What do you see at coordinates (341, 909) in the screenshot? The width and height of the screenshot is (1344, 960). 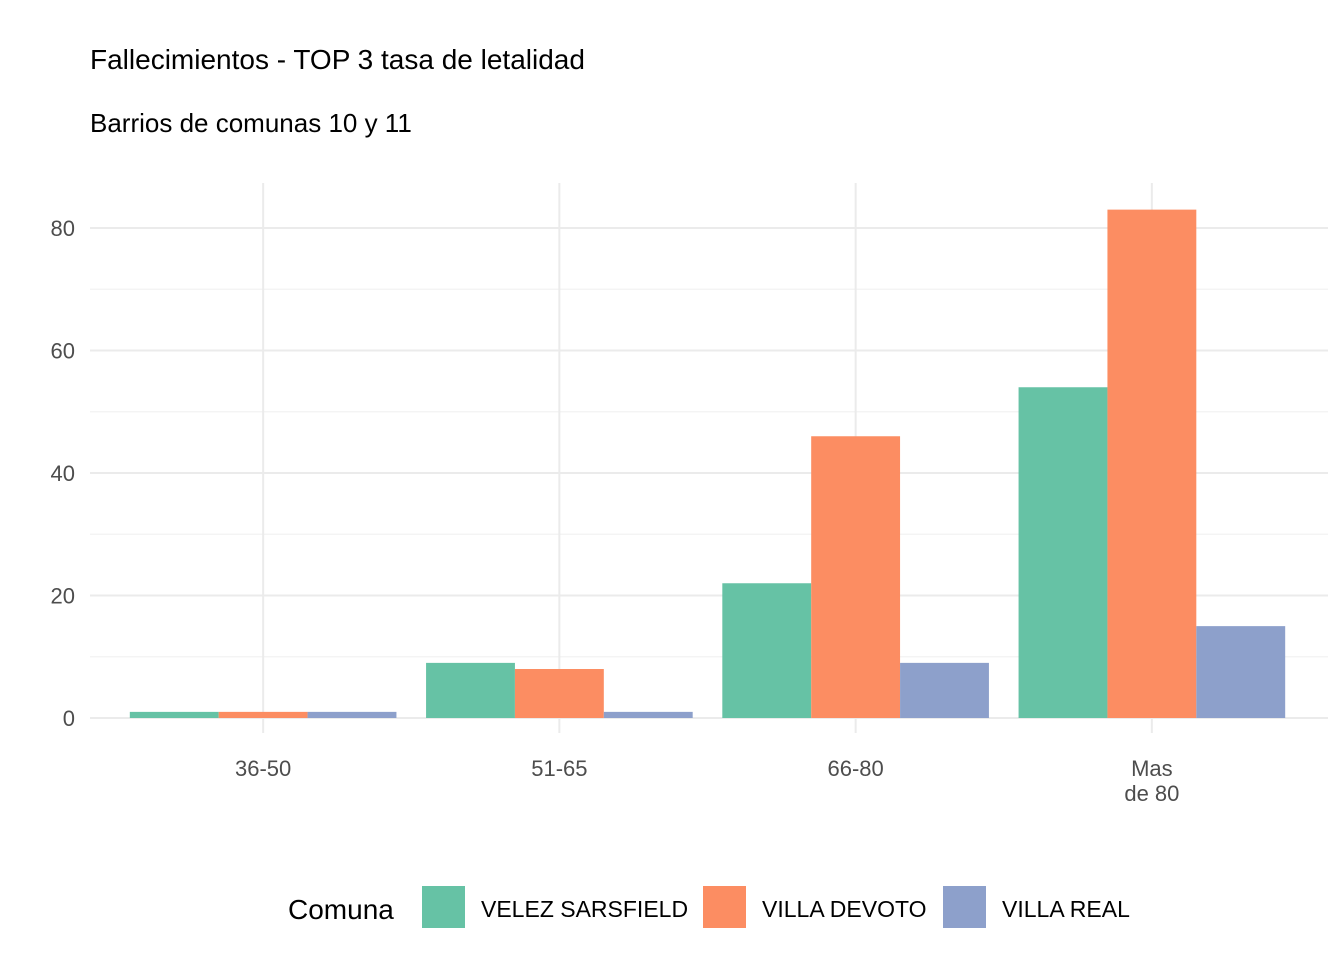 I see `legend-title: Comuna` at bounding box center [341, 909].